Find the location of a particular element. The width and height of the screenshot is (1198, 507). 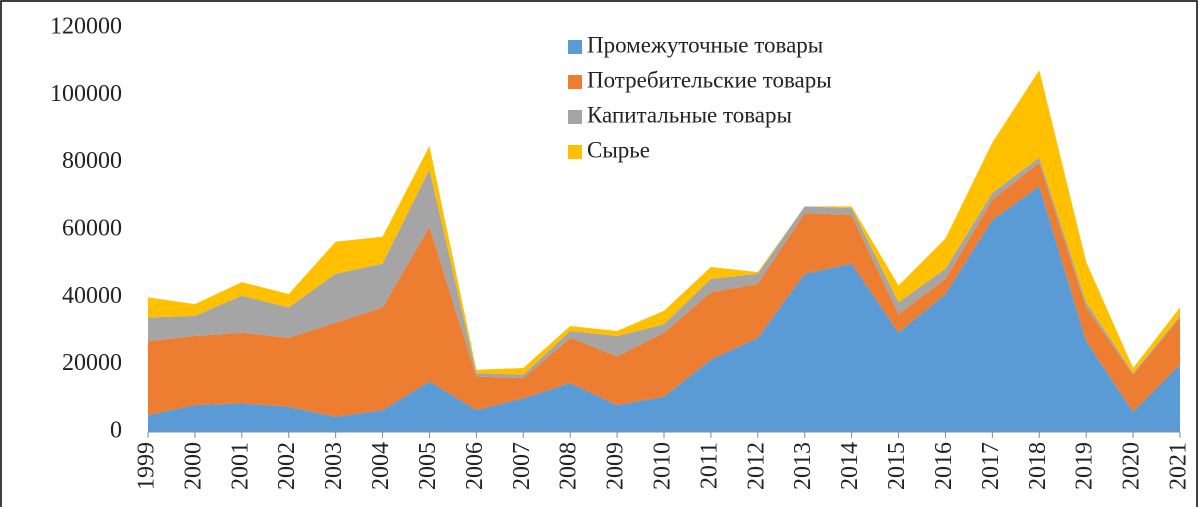

y-tick-label: 100000 is located at coordinates (86, 94).